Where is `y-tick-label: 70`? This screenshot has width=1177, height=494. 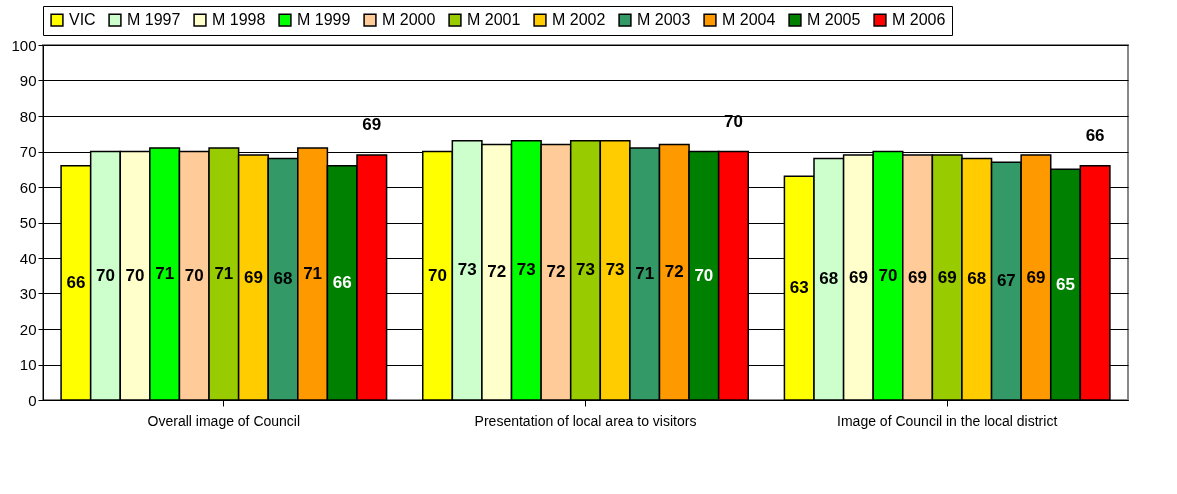
y-tick-label: 70 is located at coordinates (28, 151).